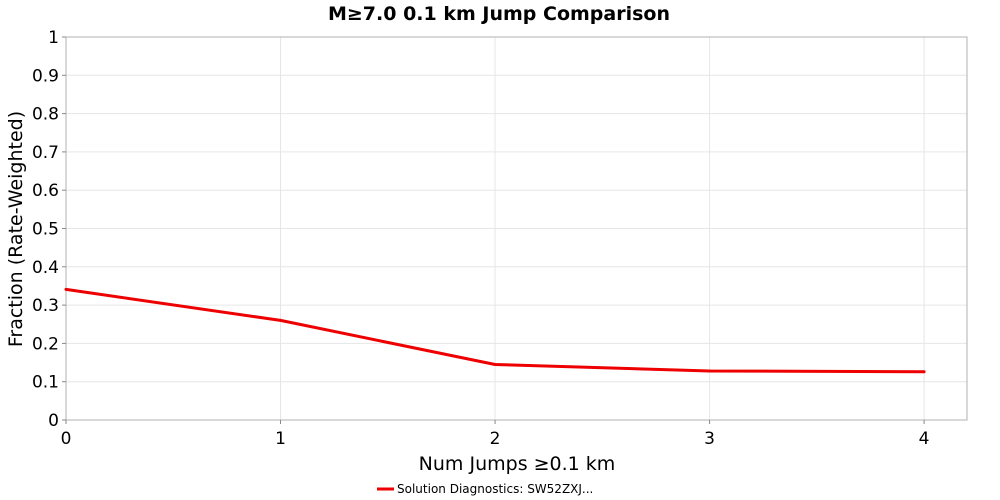 The width and height of the screenshot is (1000, 500). What do you see at coordinates (280, 439) in the screenshot?
I see `x-tick-label: 1` at bounding box center [280, 439].